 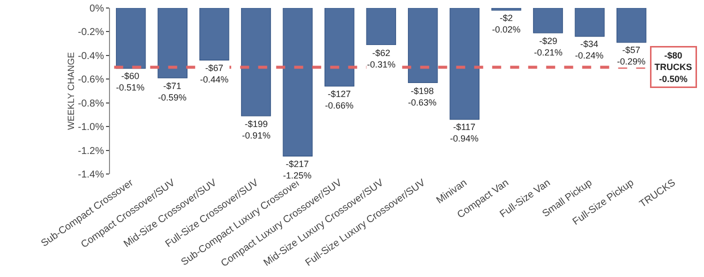 What do you see at coordinates (172, 92) in the screenshot?
I see `data-label: -$71 -0.59%` at bounding box center [172, 92].